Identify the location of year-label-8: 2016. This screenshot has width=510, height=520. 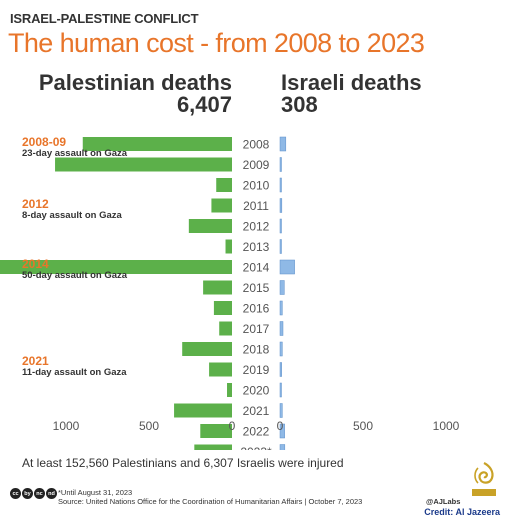
(256, 309).